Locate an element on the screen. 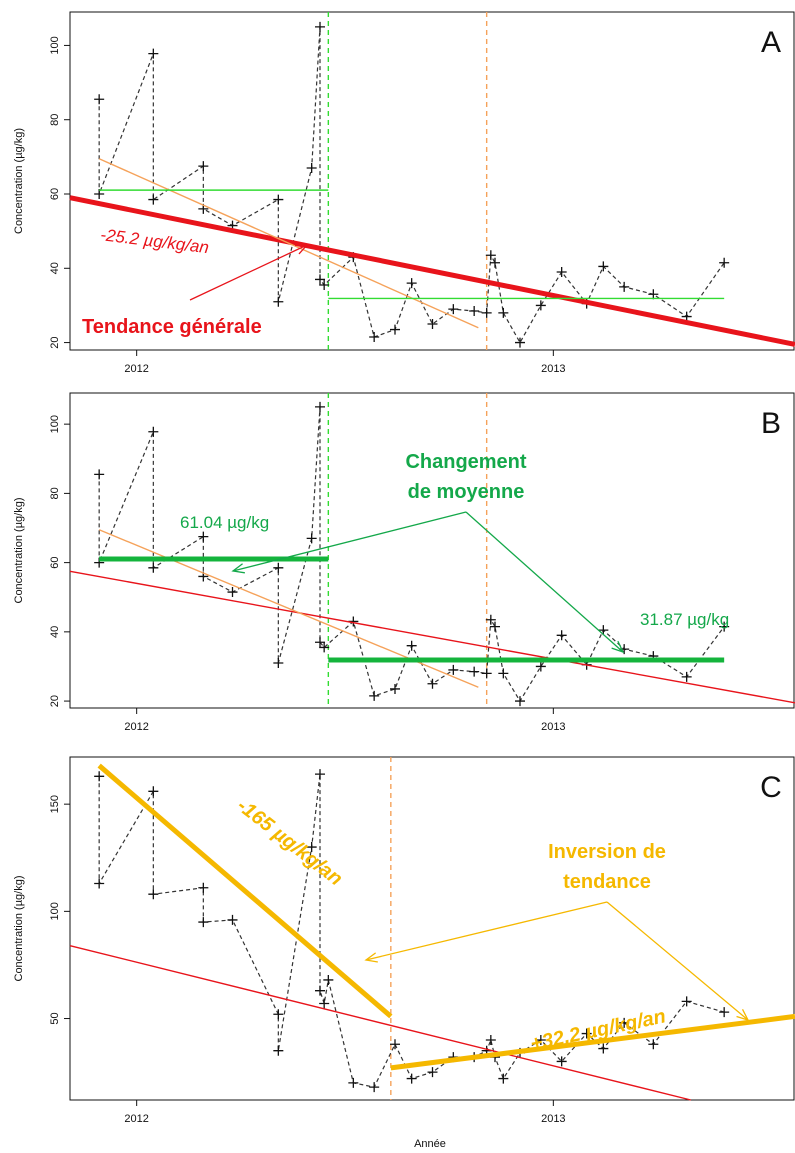 The image size is (795, 1153). annotation-inversion-line2: tendance is located at coordinates (607, 882).